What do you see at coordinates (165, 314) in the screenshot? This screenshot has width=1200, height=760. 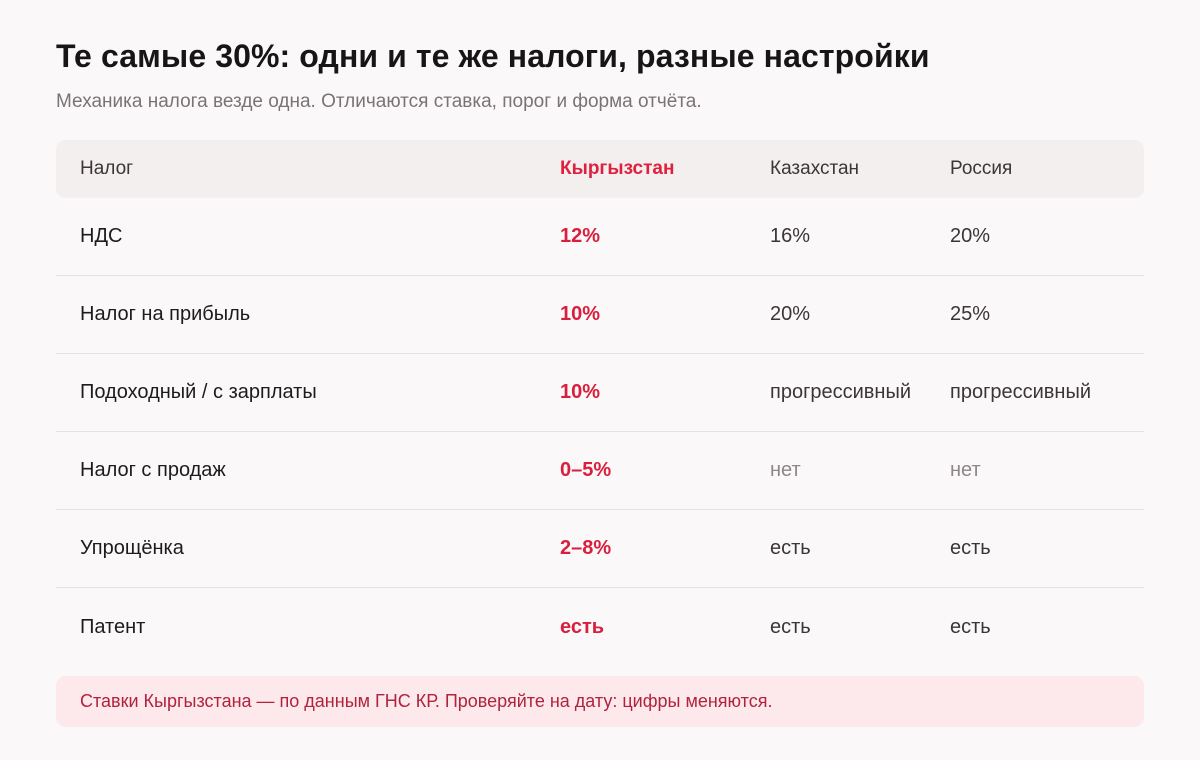 I see `tax-name: Налог на прибыль` at bounding box center [165, 314].